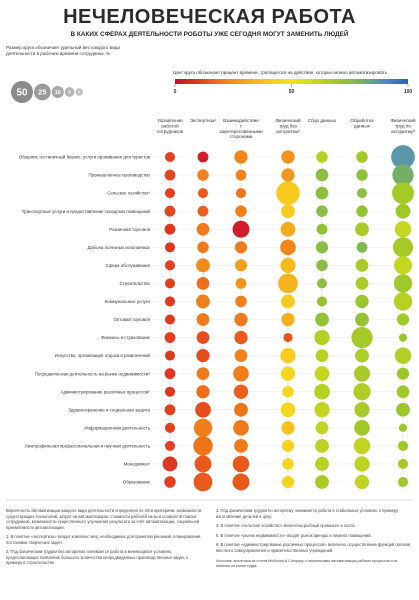 The width and height of the screenshot is (419, 600). I want to click on size-legend-label: 2, so click(79, 92).